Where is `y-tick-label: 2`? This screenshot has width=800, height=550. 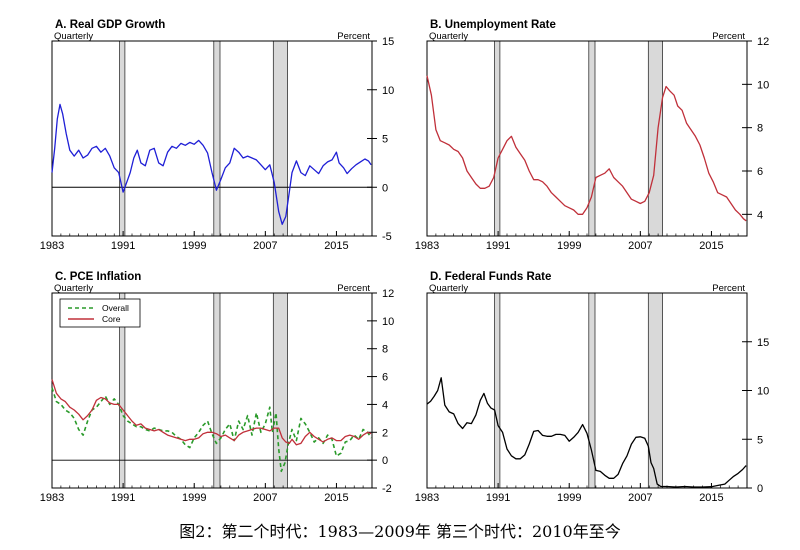 y-tick-label: 2 is located at coordinates (385, 433).